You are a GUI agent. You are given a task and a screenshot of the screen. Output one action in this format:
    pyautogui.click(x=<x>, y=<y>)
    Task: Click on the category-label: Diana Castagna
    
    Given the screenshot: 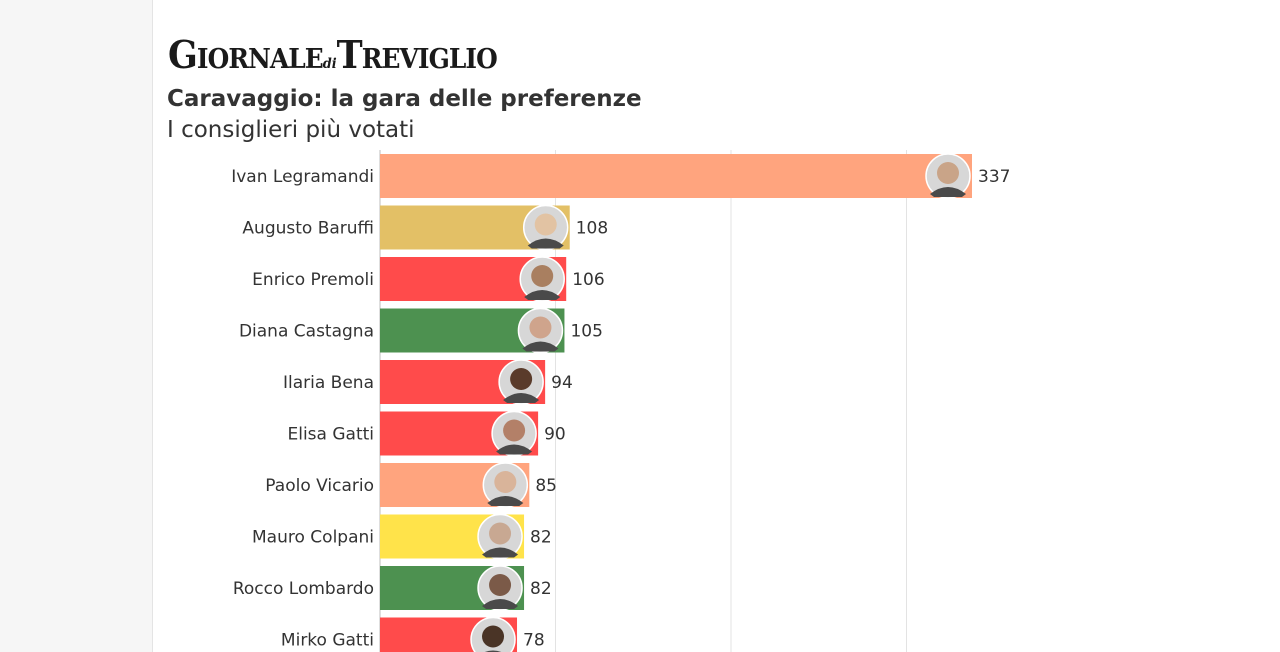 What is the action you would take?
    pyautogui.click(x=306, y=332)
    